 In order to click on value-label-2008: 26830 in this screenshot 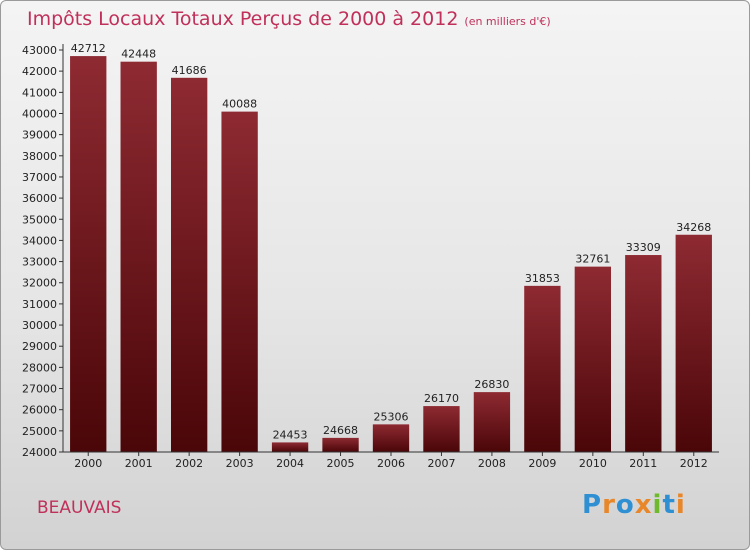, I will do `click(491, 384)`.